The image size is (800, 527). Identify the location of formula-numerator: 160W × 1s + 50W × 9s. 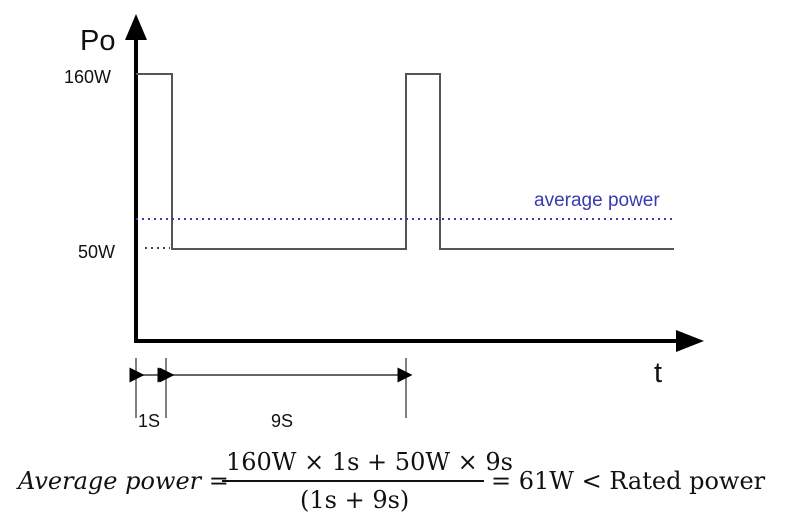
(369, 462).